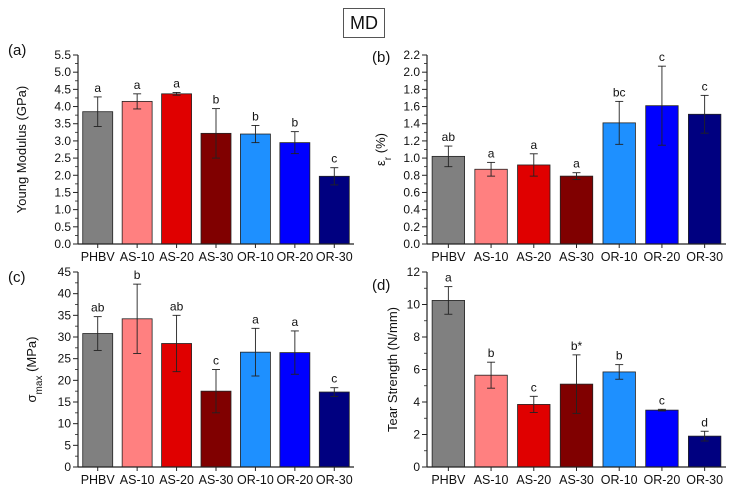  What do you see at coordinates (65, 402) in the screenshot?
I see `y-tick-label: 15` at bounding box center [65, 402].